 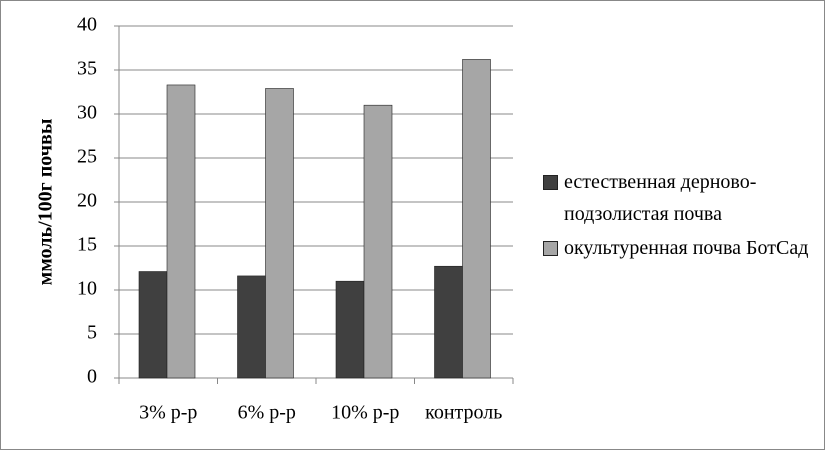 What do you see at coordinates (87, 289) in the screenshot?
I see `y-tick-label: 10` at bounding box center [87, 289].